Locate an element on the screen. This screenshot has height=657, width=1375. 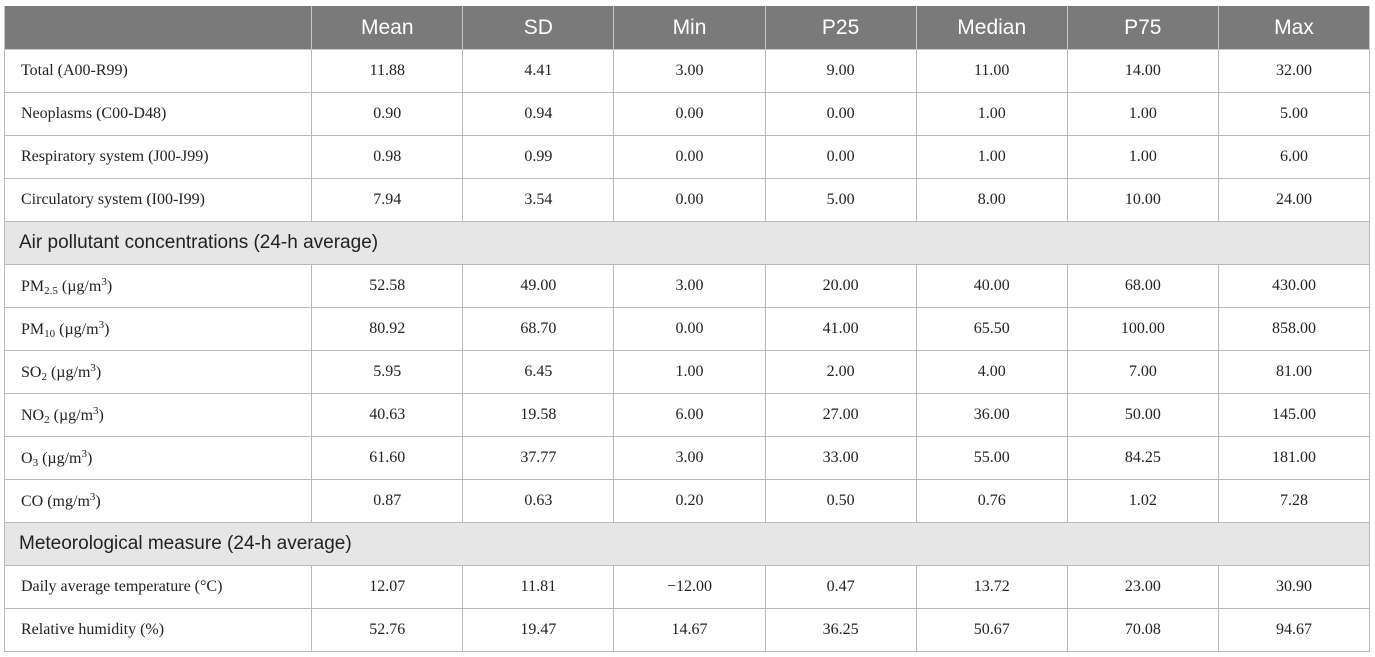
value-cell: 40.63 is located at coordinates (387, 415).